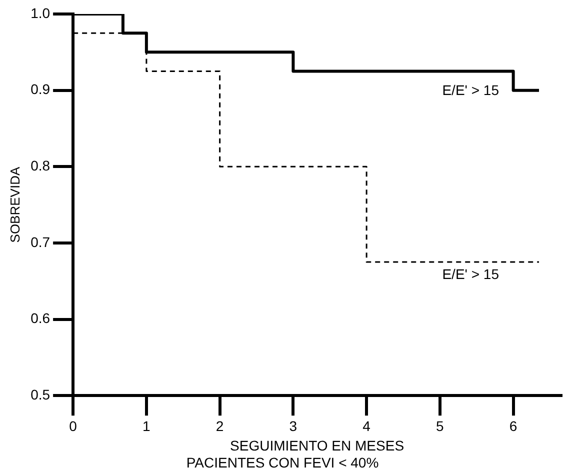 The width and height of the screenshot is (567, 476). Describe the element at coordinates (366, 426) in the screenshot. I see `x-tick-label: 4` at that location.